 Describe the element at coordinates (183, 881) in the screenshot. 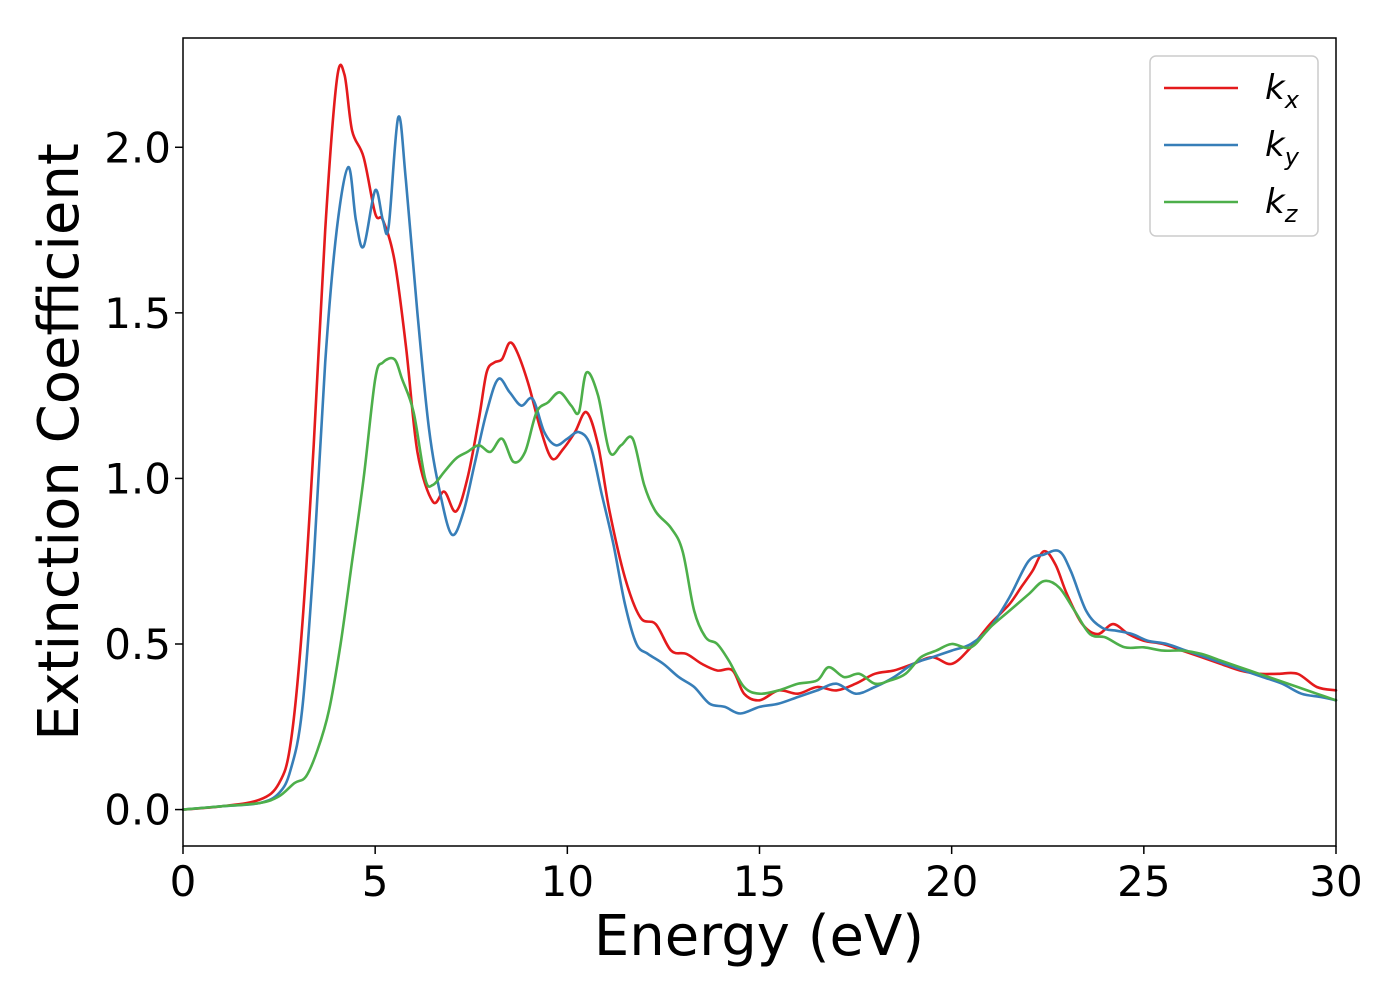

I see `x-tick-label: 0` at that location.